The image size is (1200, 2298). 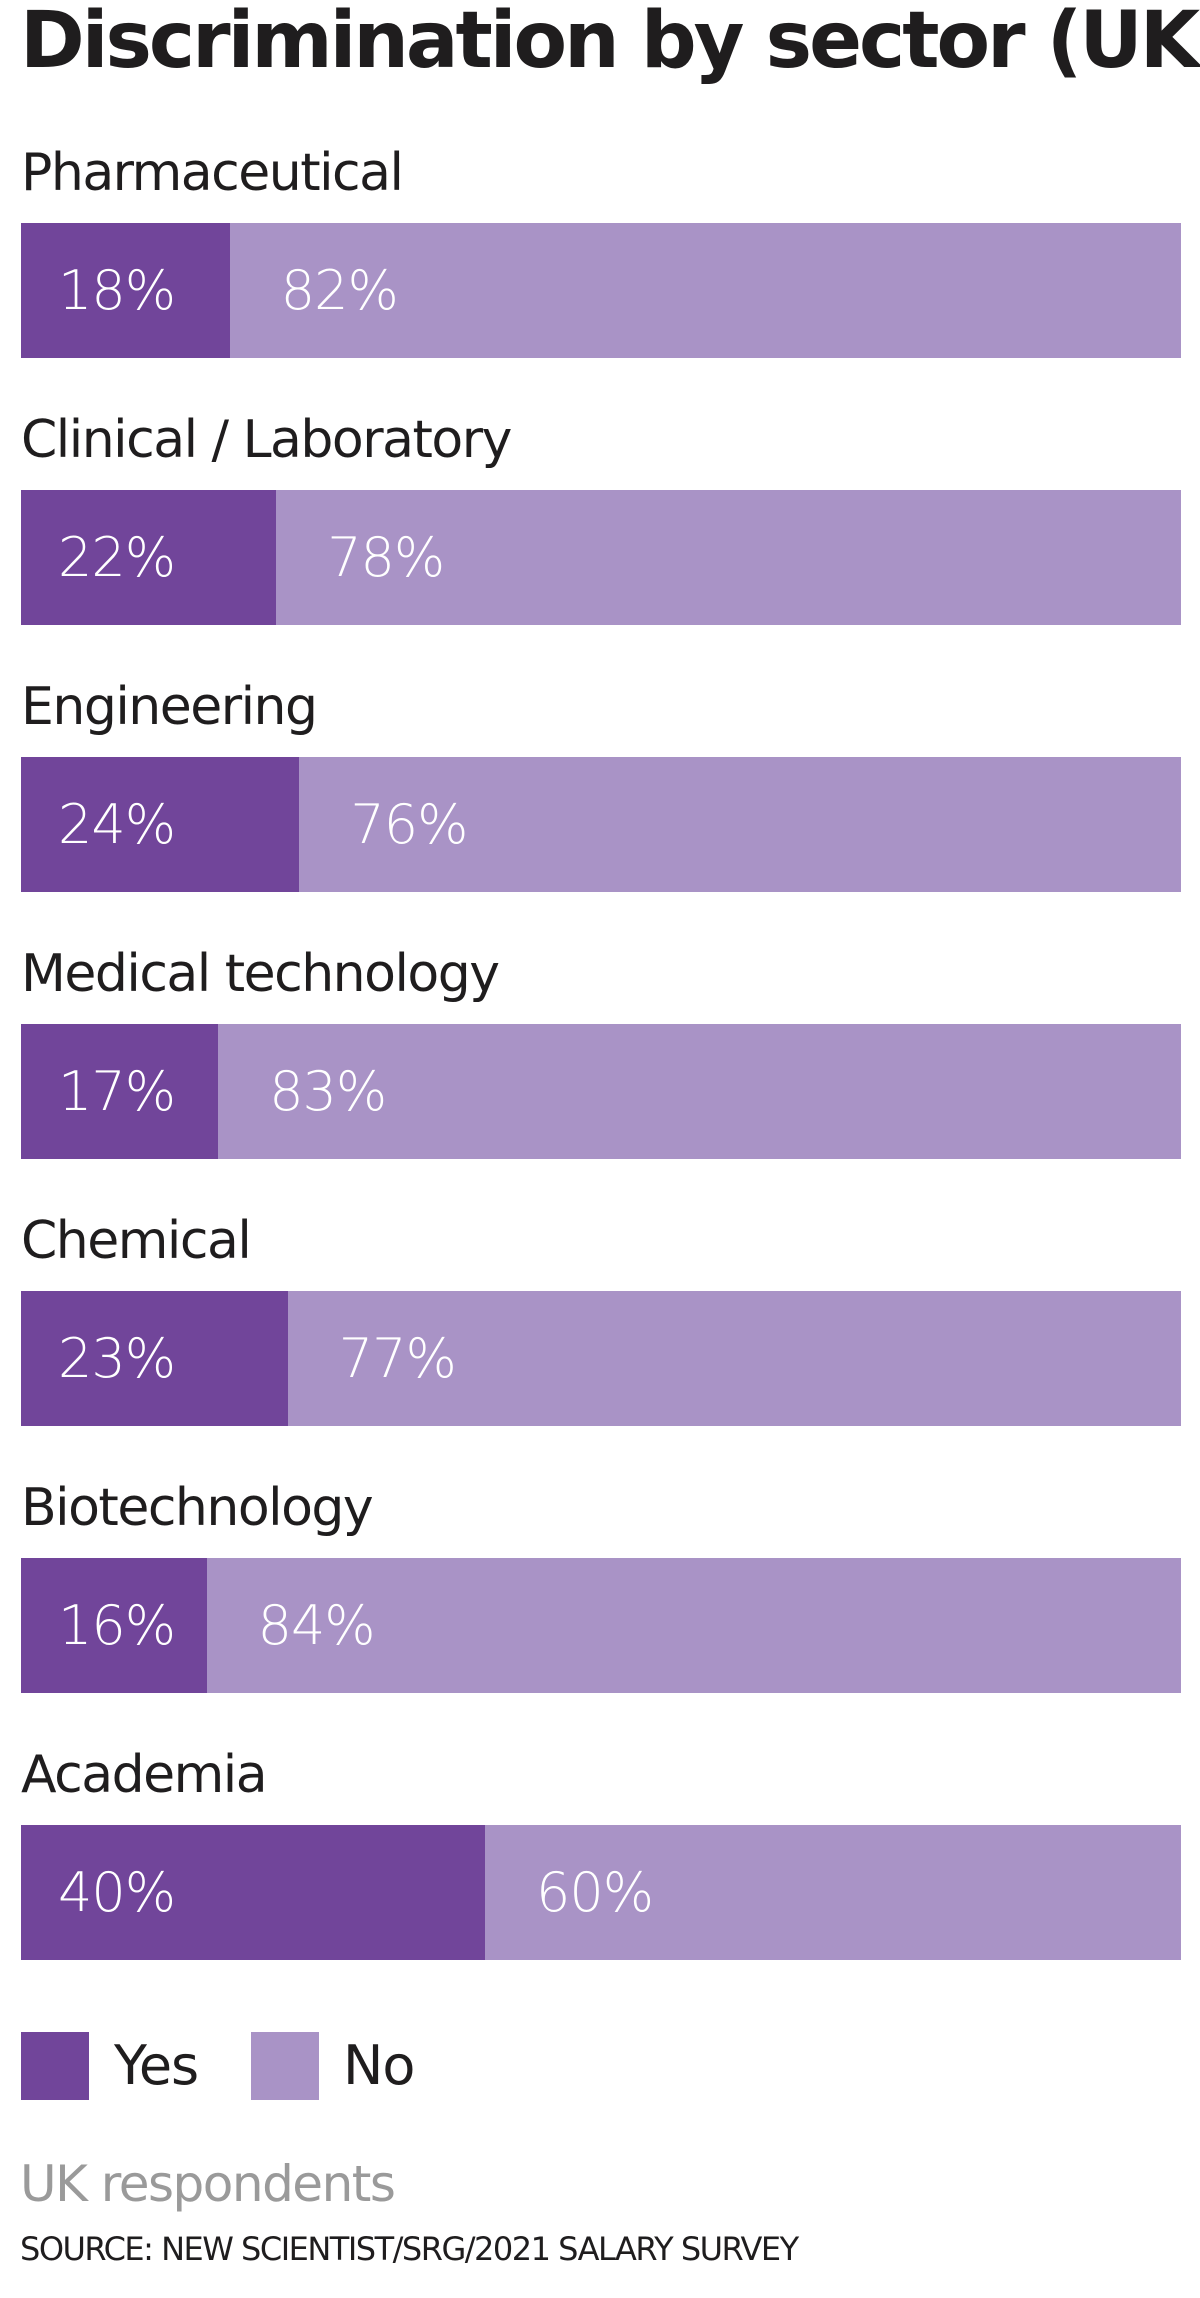 What do you see at coordinates (117, 557) in the screenshot?
I see `data-label: 22%` at bounding box center [117, 557].